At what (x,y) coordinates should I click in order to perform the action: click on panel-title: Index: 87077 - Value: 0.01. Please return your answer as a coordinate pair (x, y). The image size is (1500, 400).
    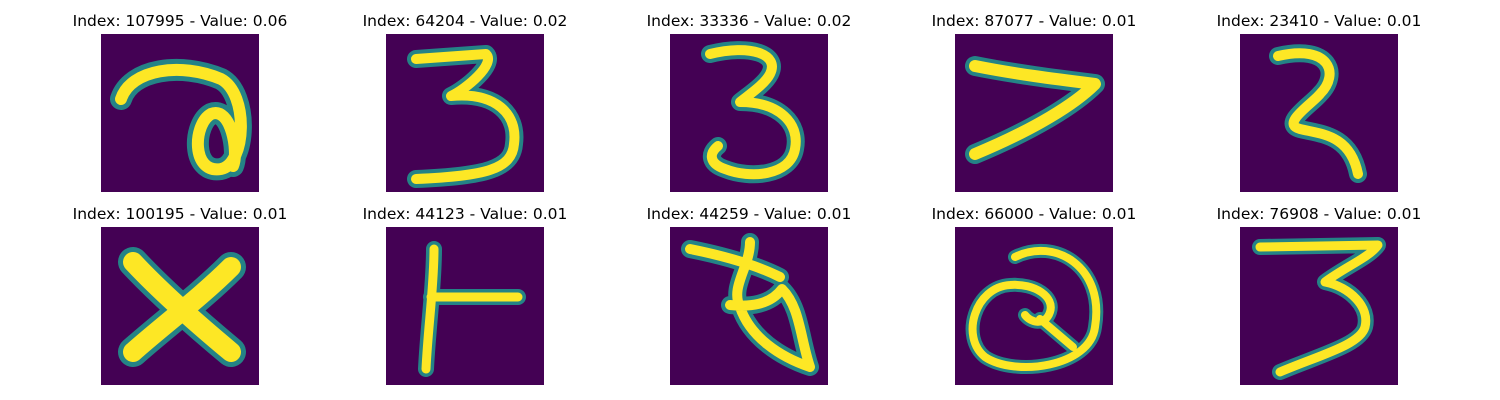
    Looking at the image, I should click on (1034, 21).